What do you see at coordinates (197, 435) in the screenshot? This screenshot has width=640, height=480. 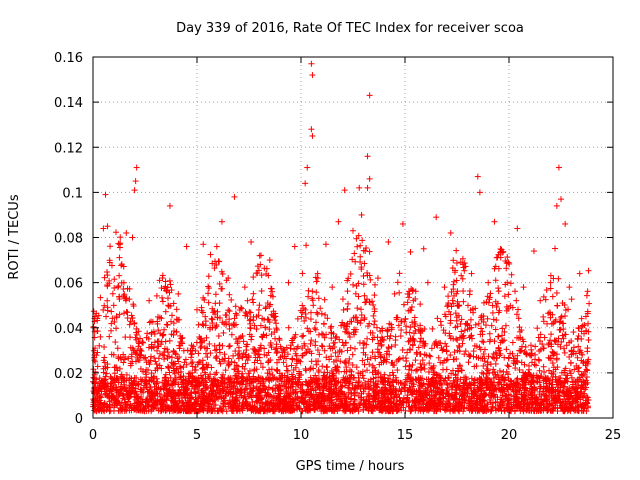 I see `x-tick-label: 5` at bounding box center [197, 435].